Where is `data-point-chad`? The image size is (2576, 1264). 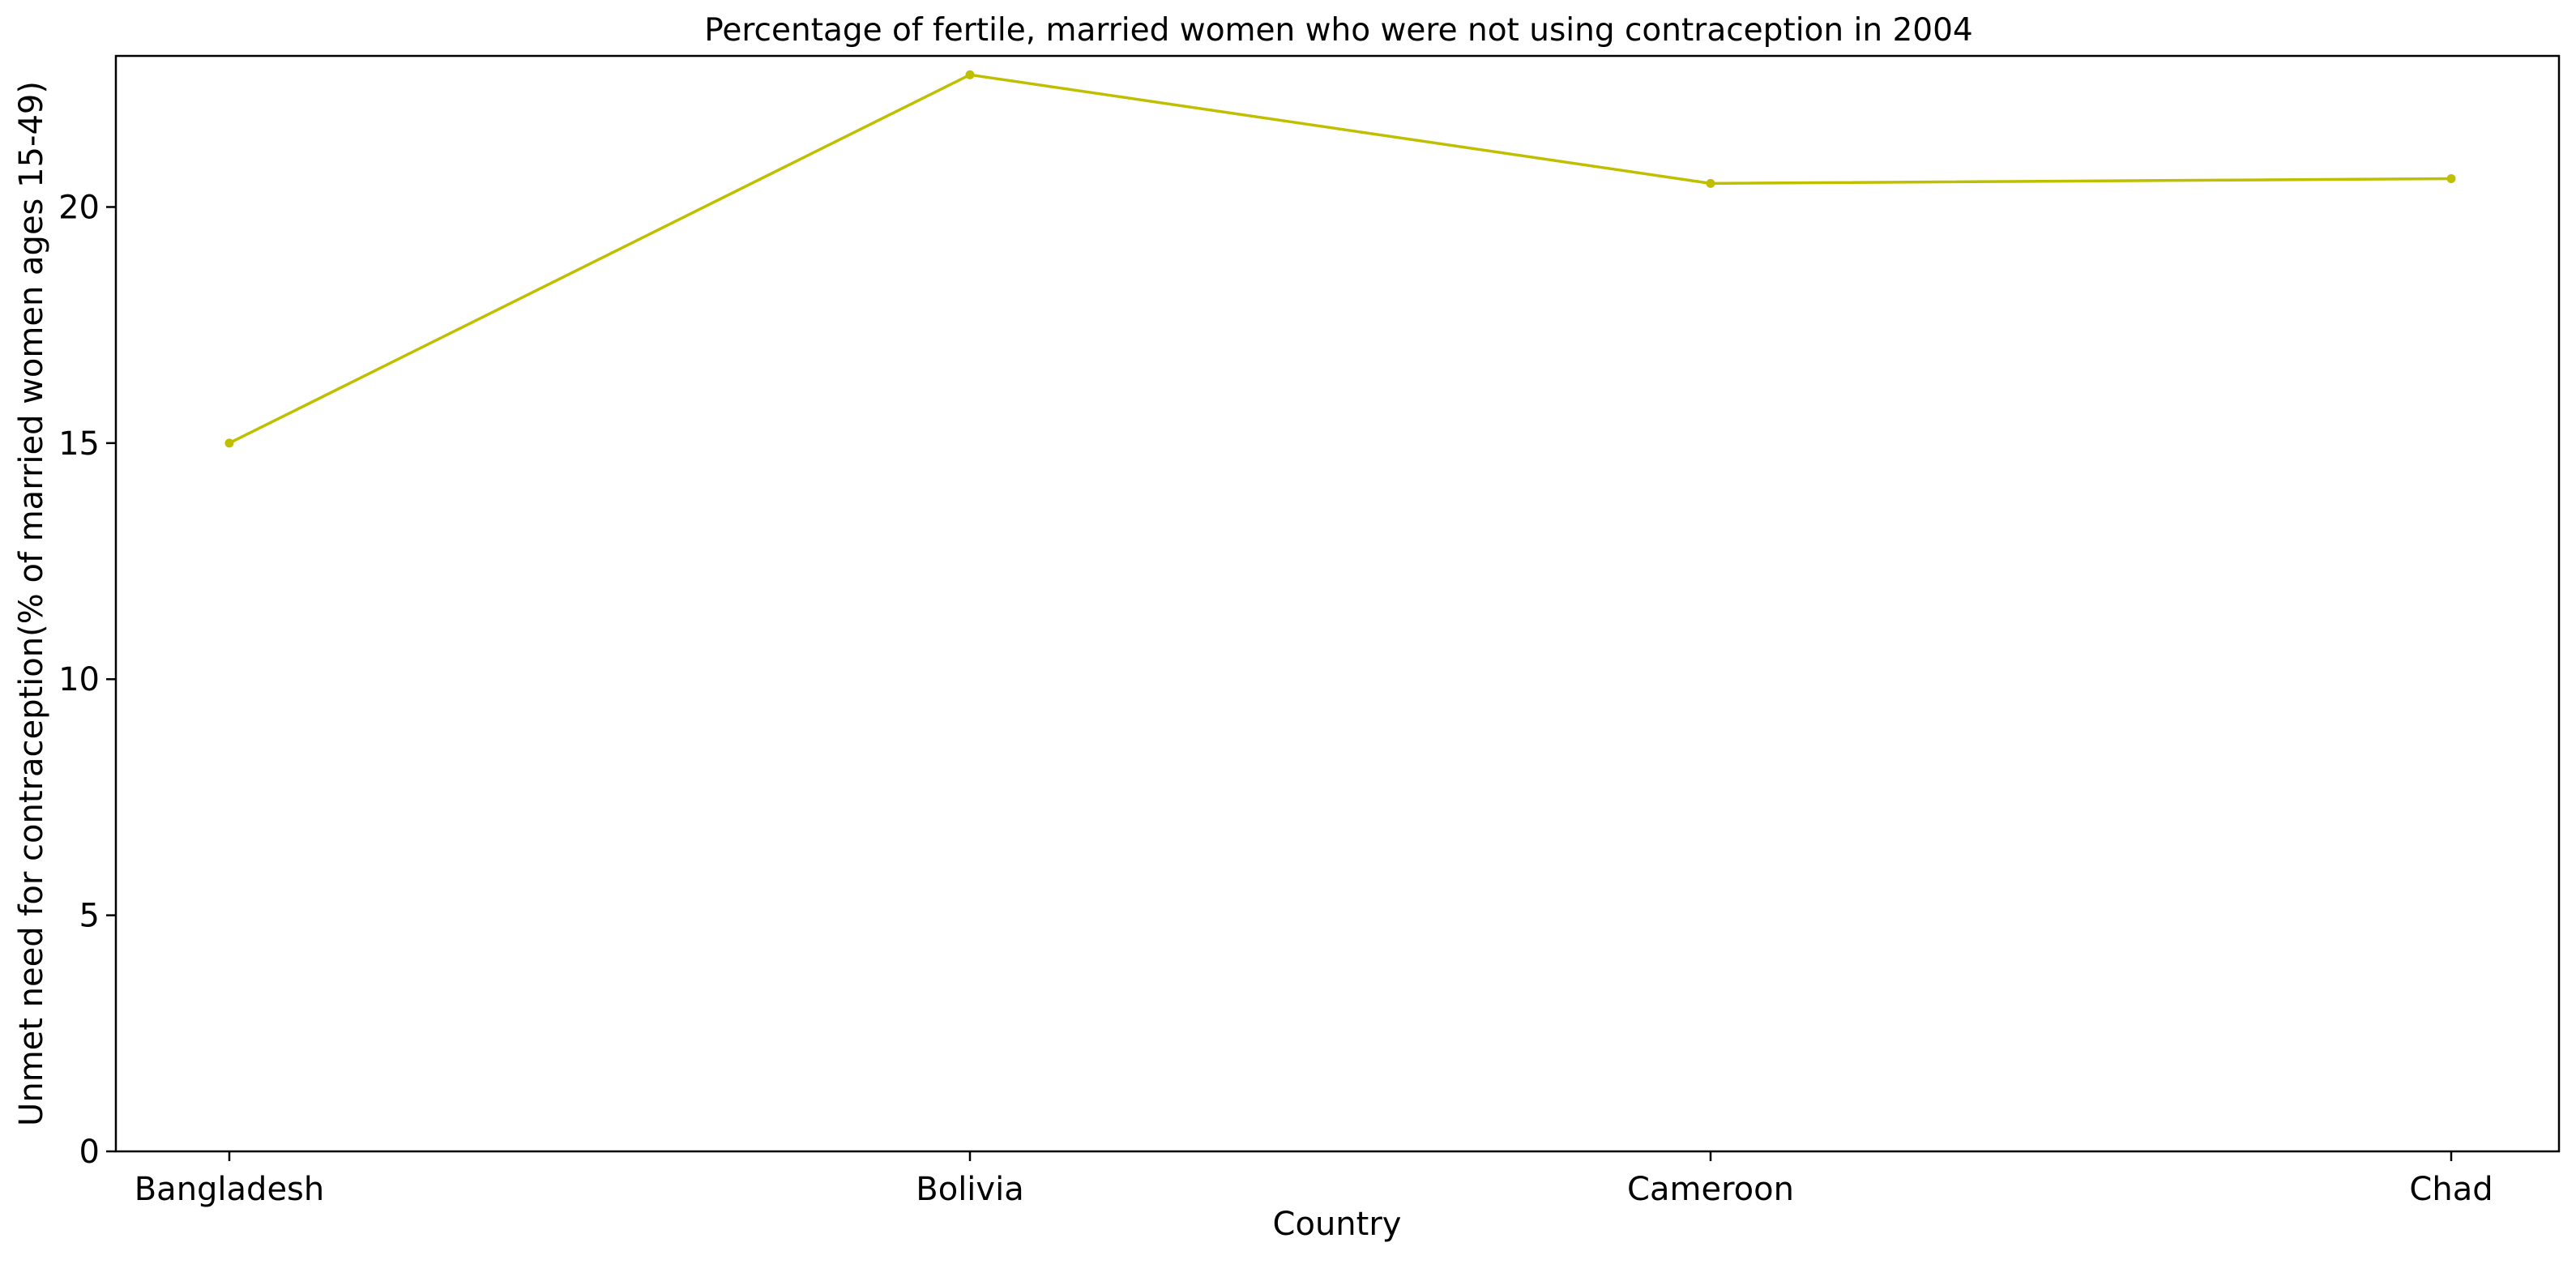 data-point-chad is located at coordinates (2451, 179).